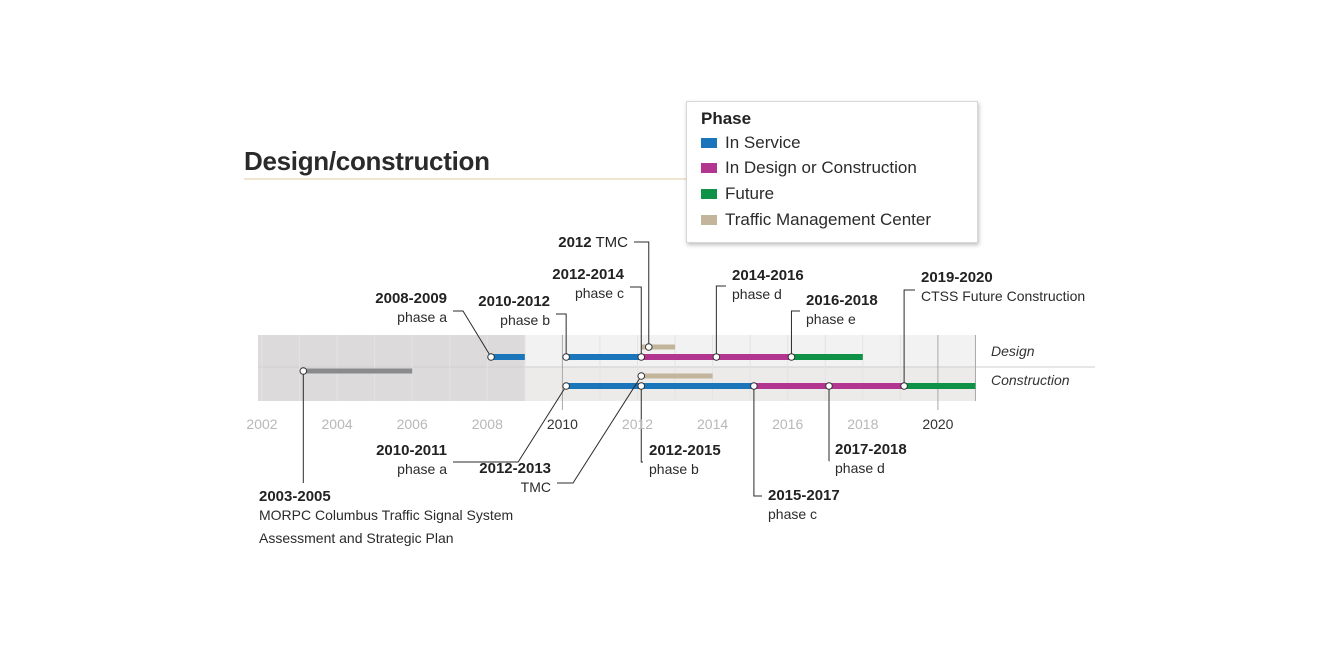  Describe the element at coordinates (487, 424) in the screenshot. I see `tick-label: 2008` at that location.